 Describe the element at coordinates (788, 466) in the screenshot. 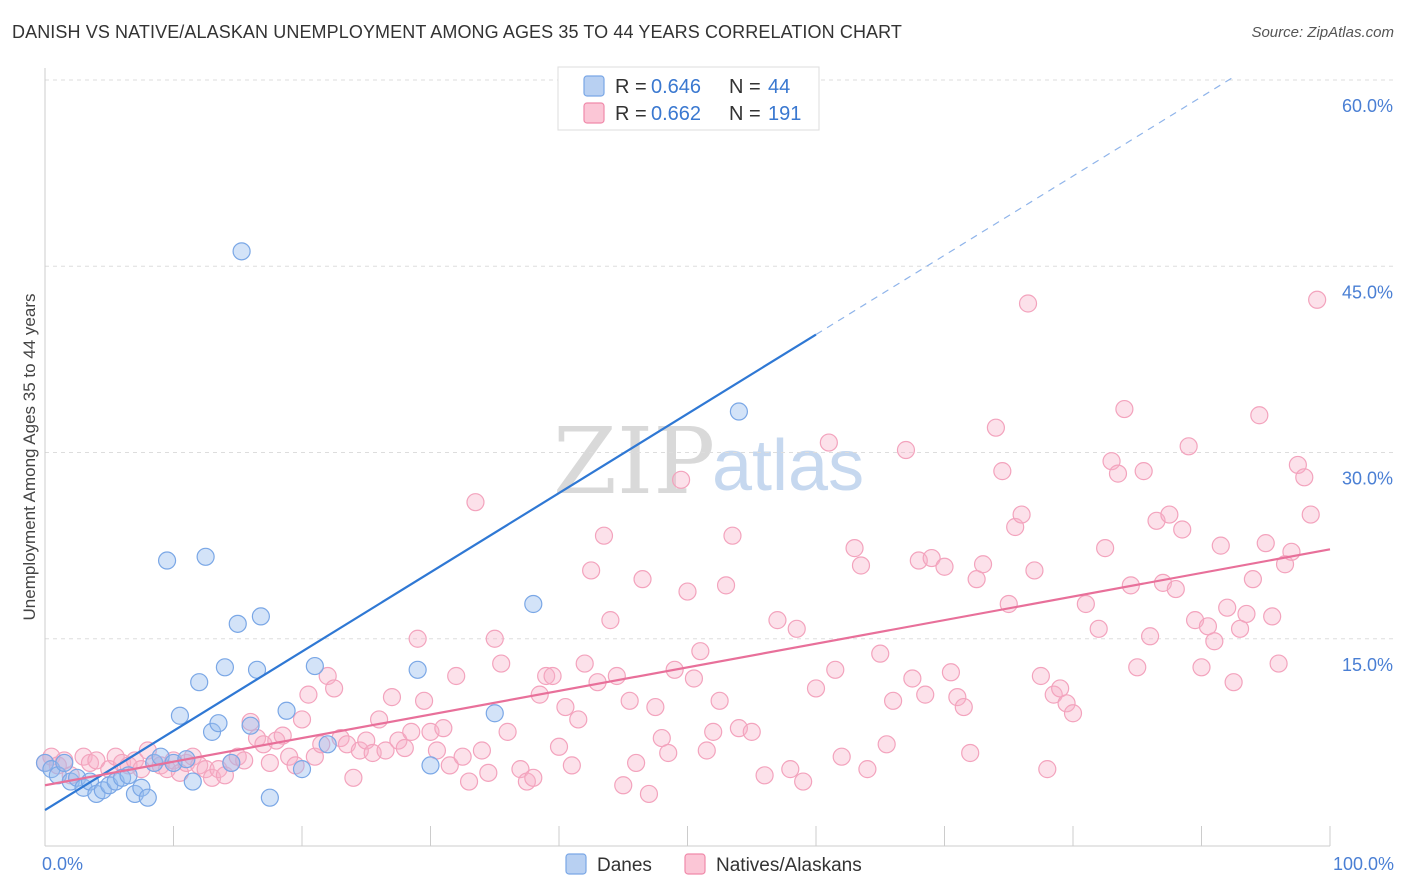

I see `watermark-atlas: atlas` at that location.